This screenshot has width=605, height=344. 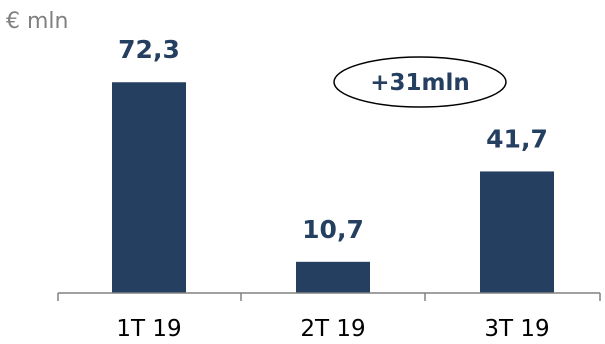 I want to click on annotation-ellipse, so click(x=420, y=82).